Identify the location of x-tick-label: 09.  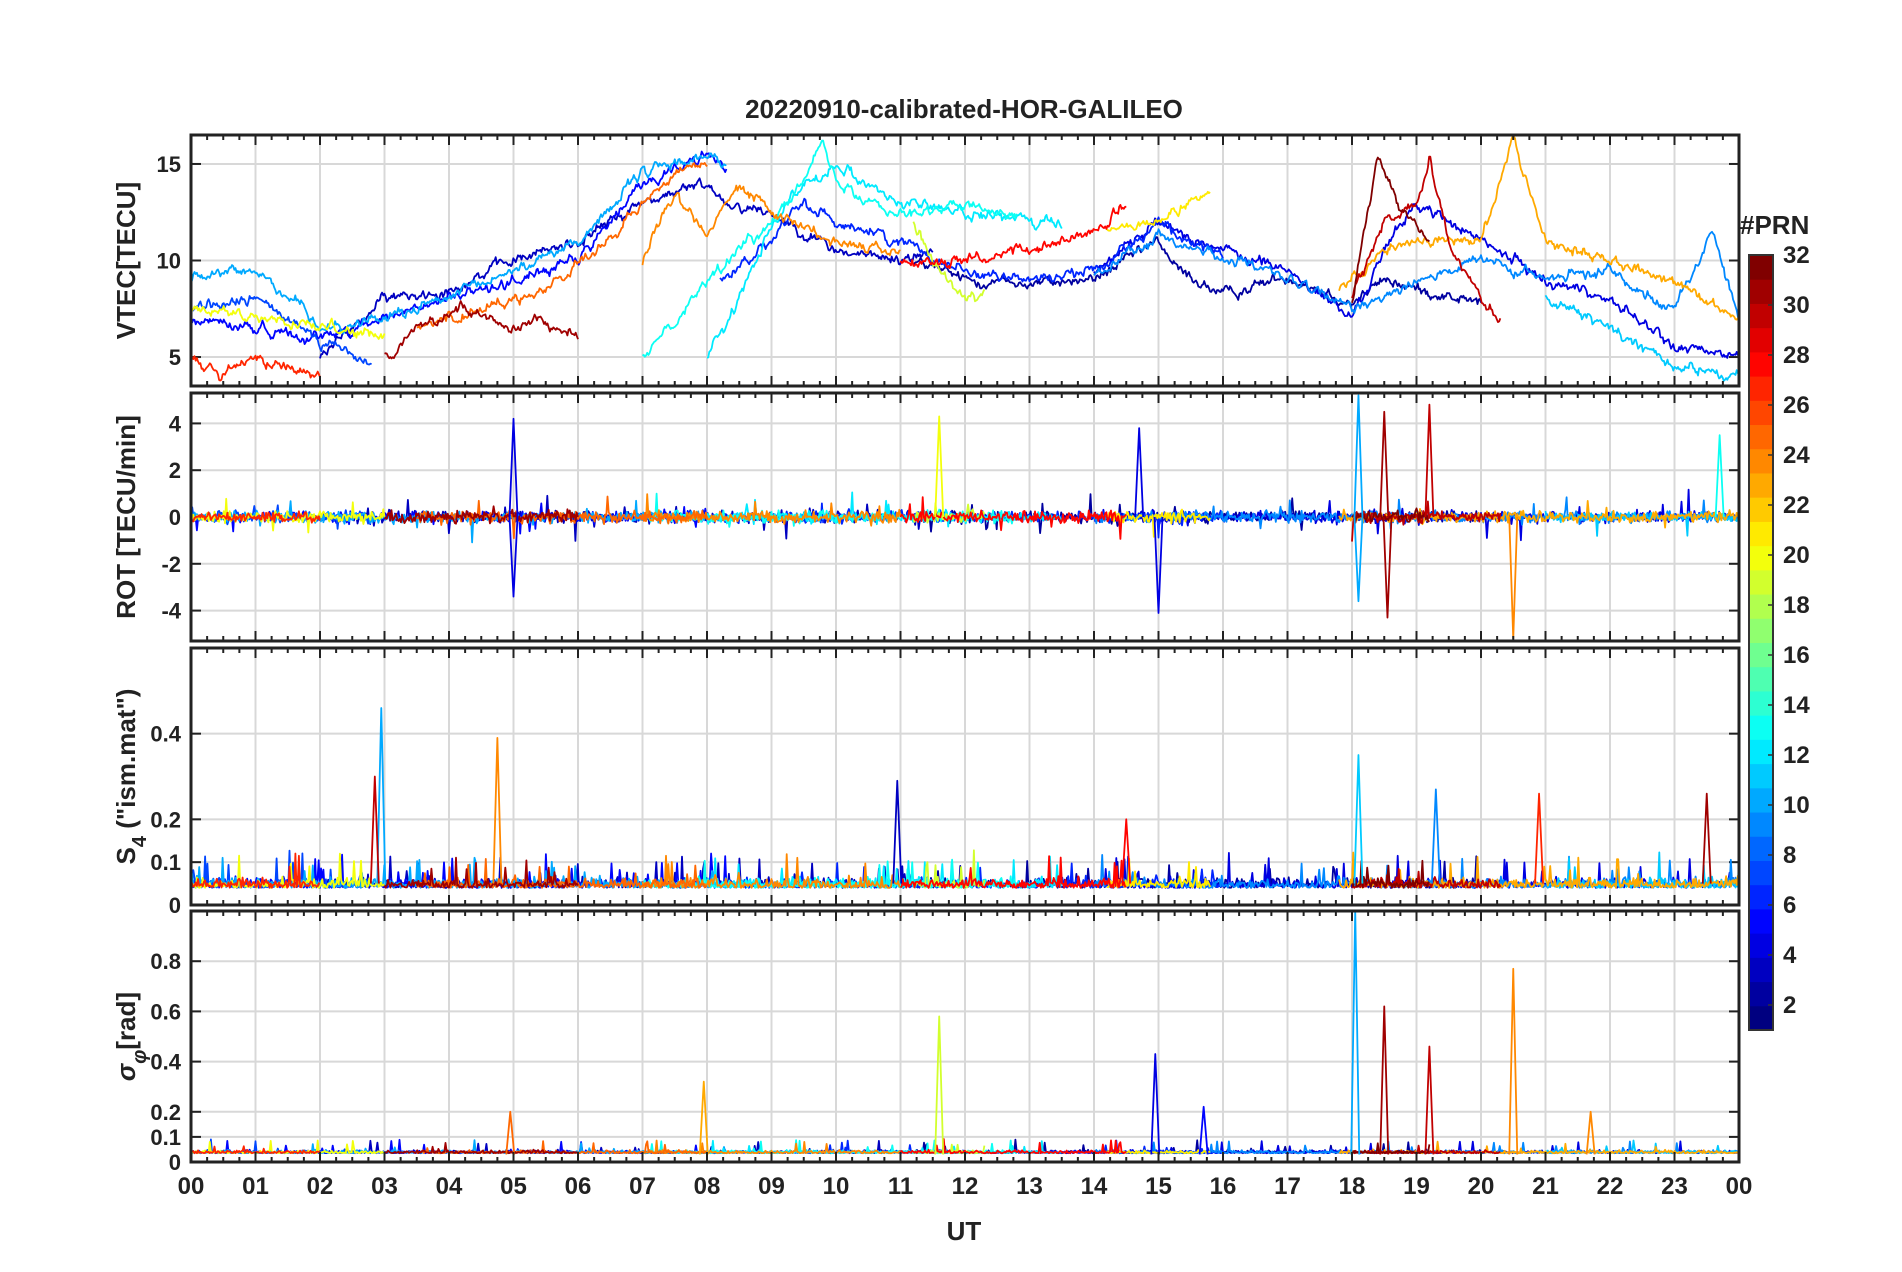
(771, 1186).